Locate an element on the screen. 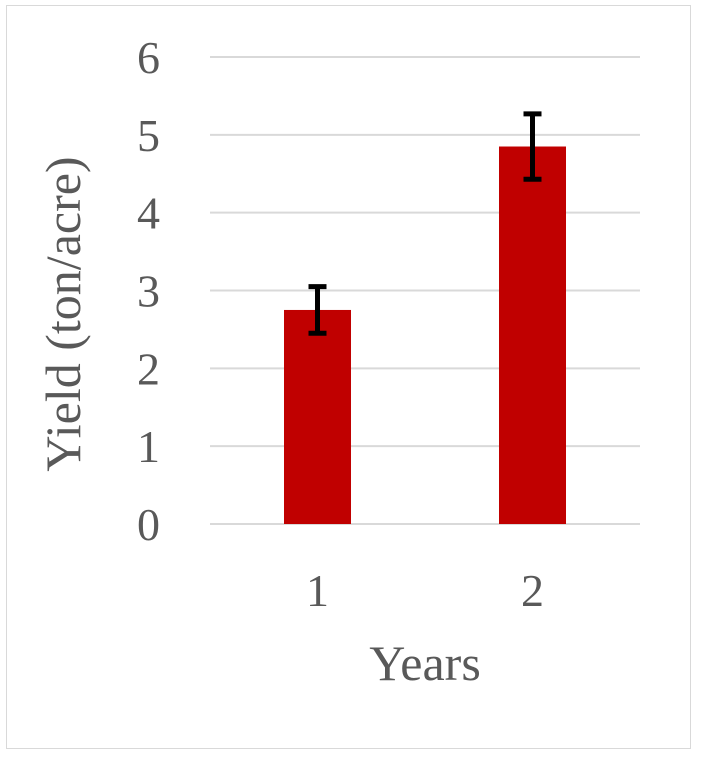  y-tick-label: 3 is located at coordinates (148, 291).